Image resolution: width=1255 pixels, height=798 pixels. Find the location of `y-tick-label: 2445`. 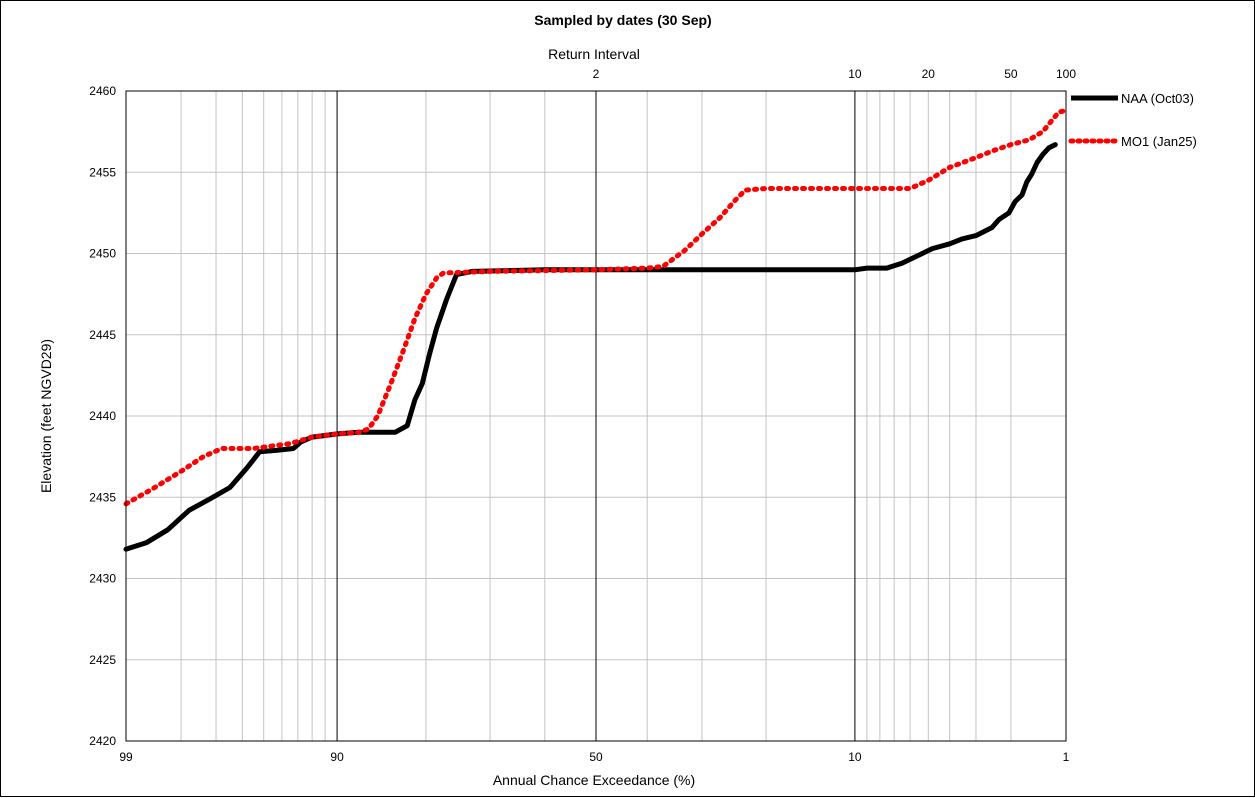

y-tick-label: 2445 is located at coordinates (102, 335).